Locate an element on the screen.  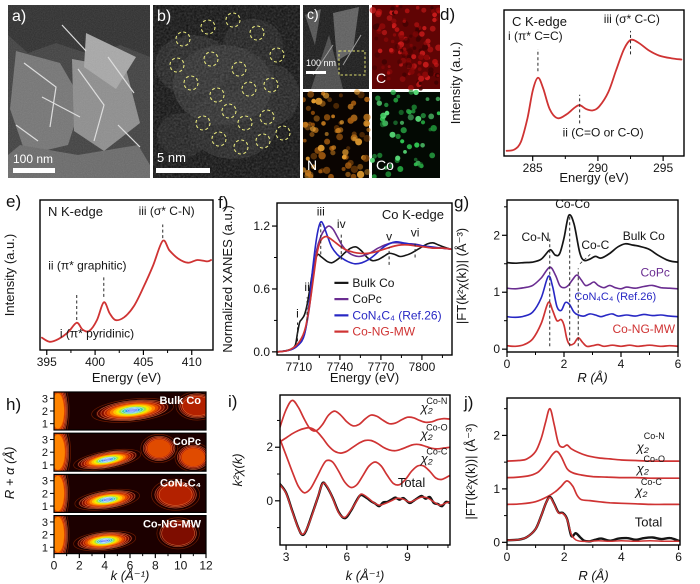
svg-text: ii is located at coordinates (306, 287).